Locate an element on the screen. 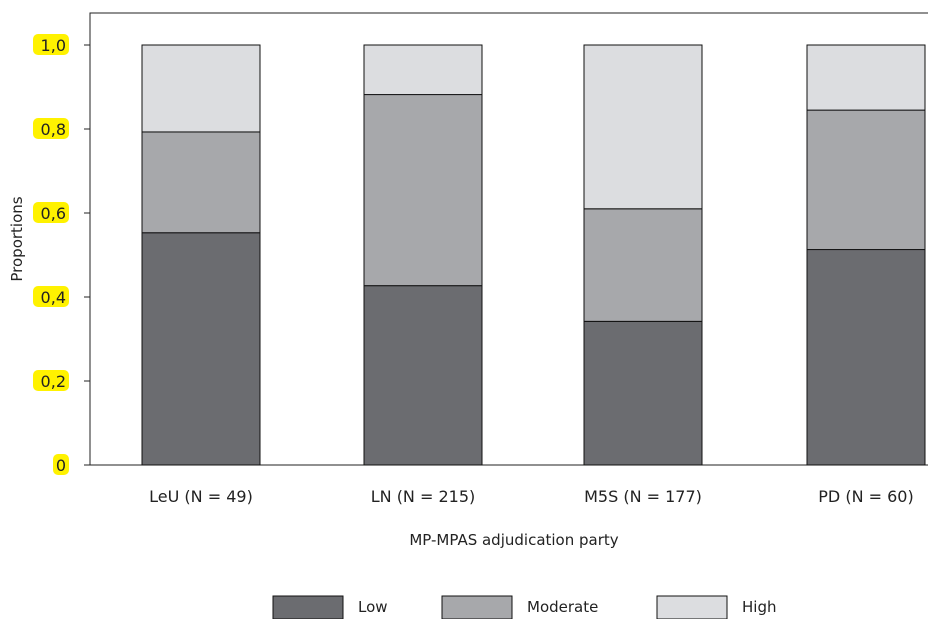  y-tick-label: 0,2 is located at coordinates (53, 381).